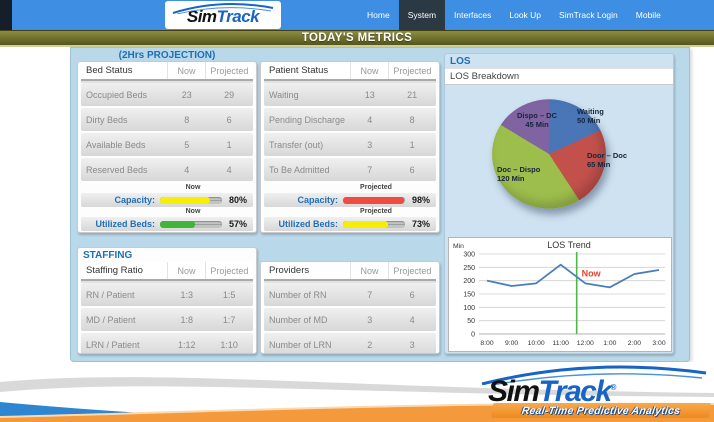  I want to click on svg-text: 2:00, so click(634, 343).